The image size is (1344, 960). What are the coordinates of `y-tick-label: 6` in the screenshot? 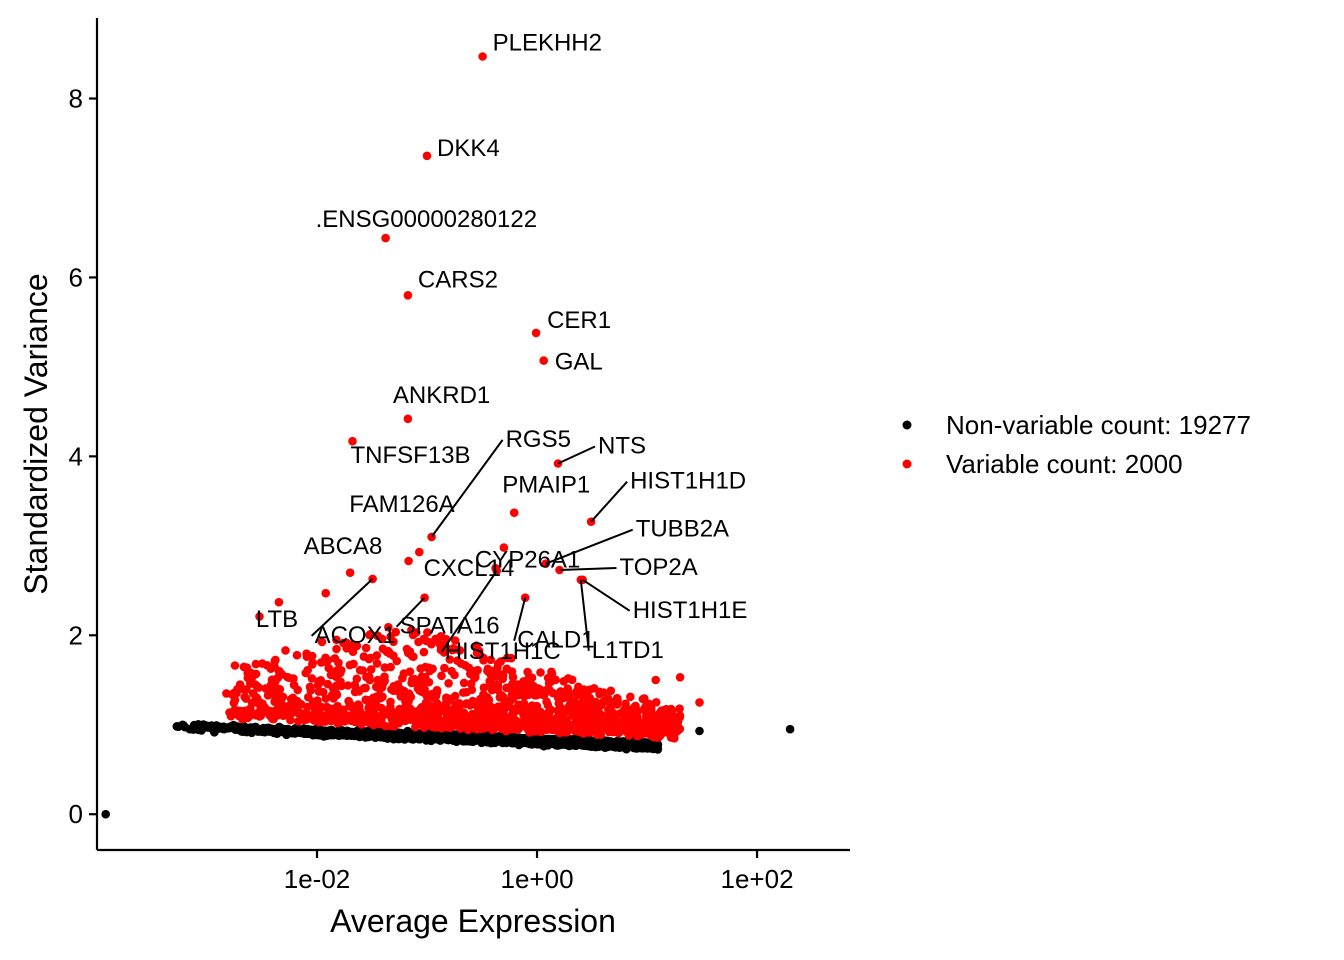 It's located at (76, 277).